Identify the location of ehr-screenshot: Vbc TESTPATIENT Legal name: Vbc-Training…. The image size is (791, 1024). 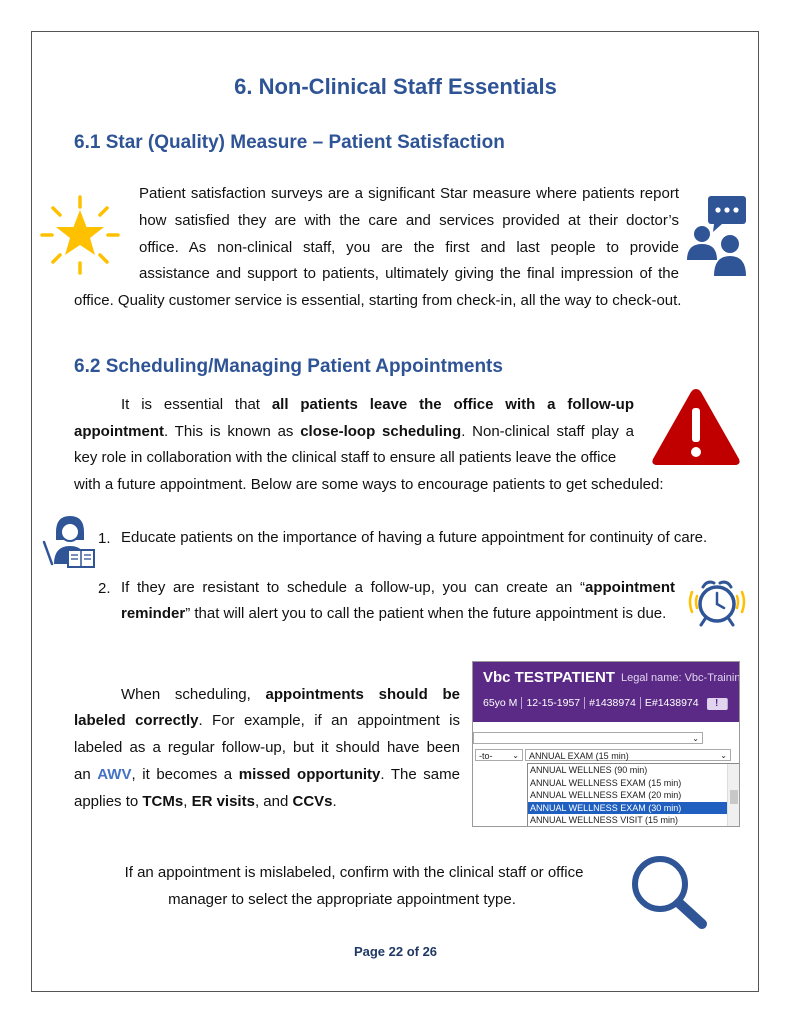
(606, 744).